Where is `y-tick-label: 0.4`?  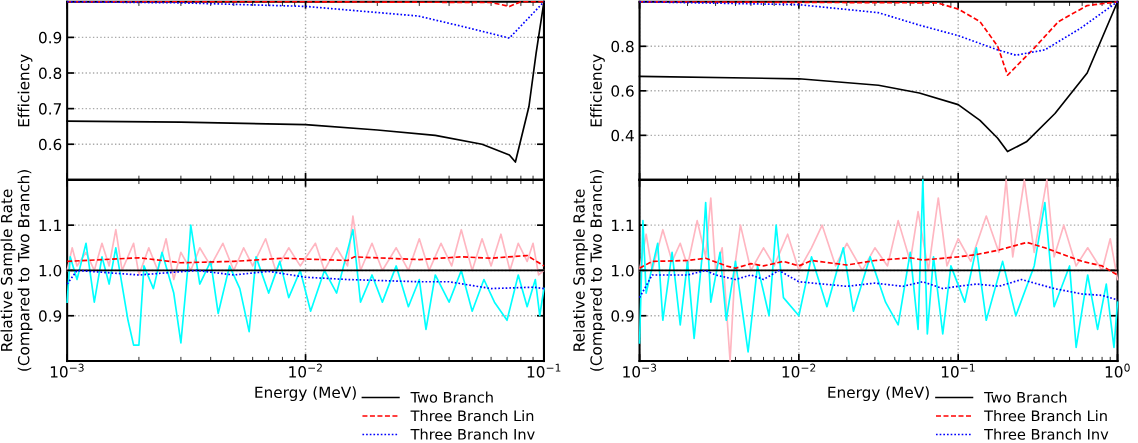
y-tick-label: 0.4 is located at coordinates (622, 135).